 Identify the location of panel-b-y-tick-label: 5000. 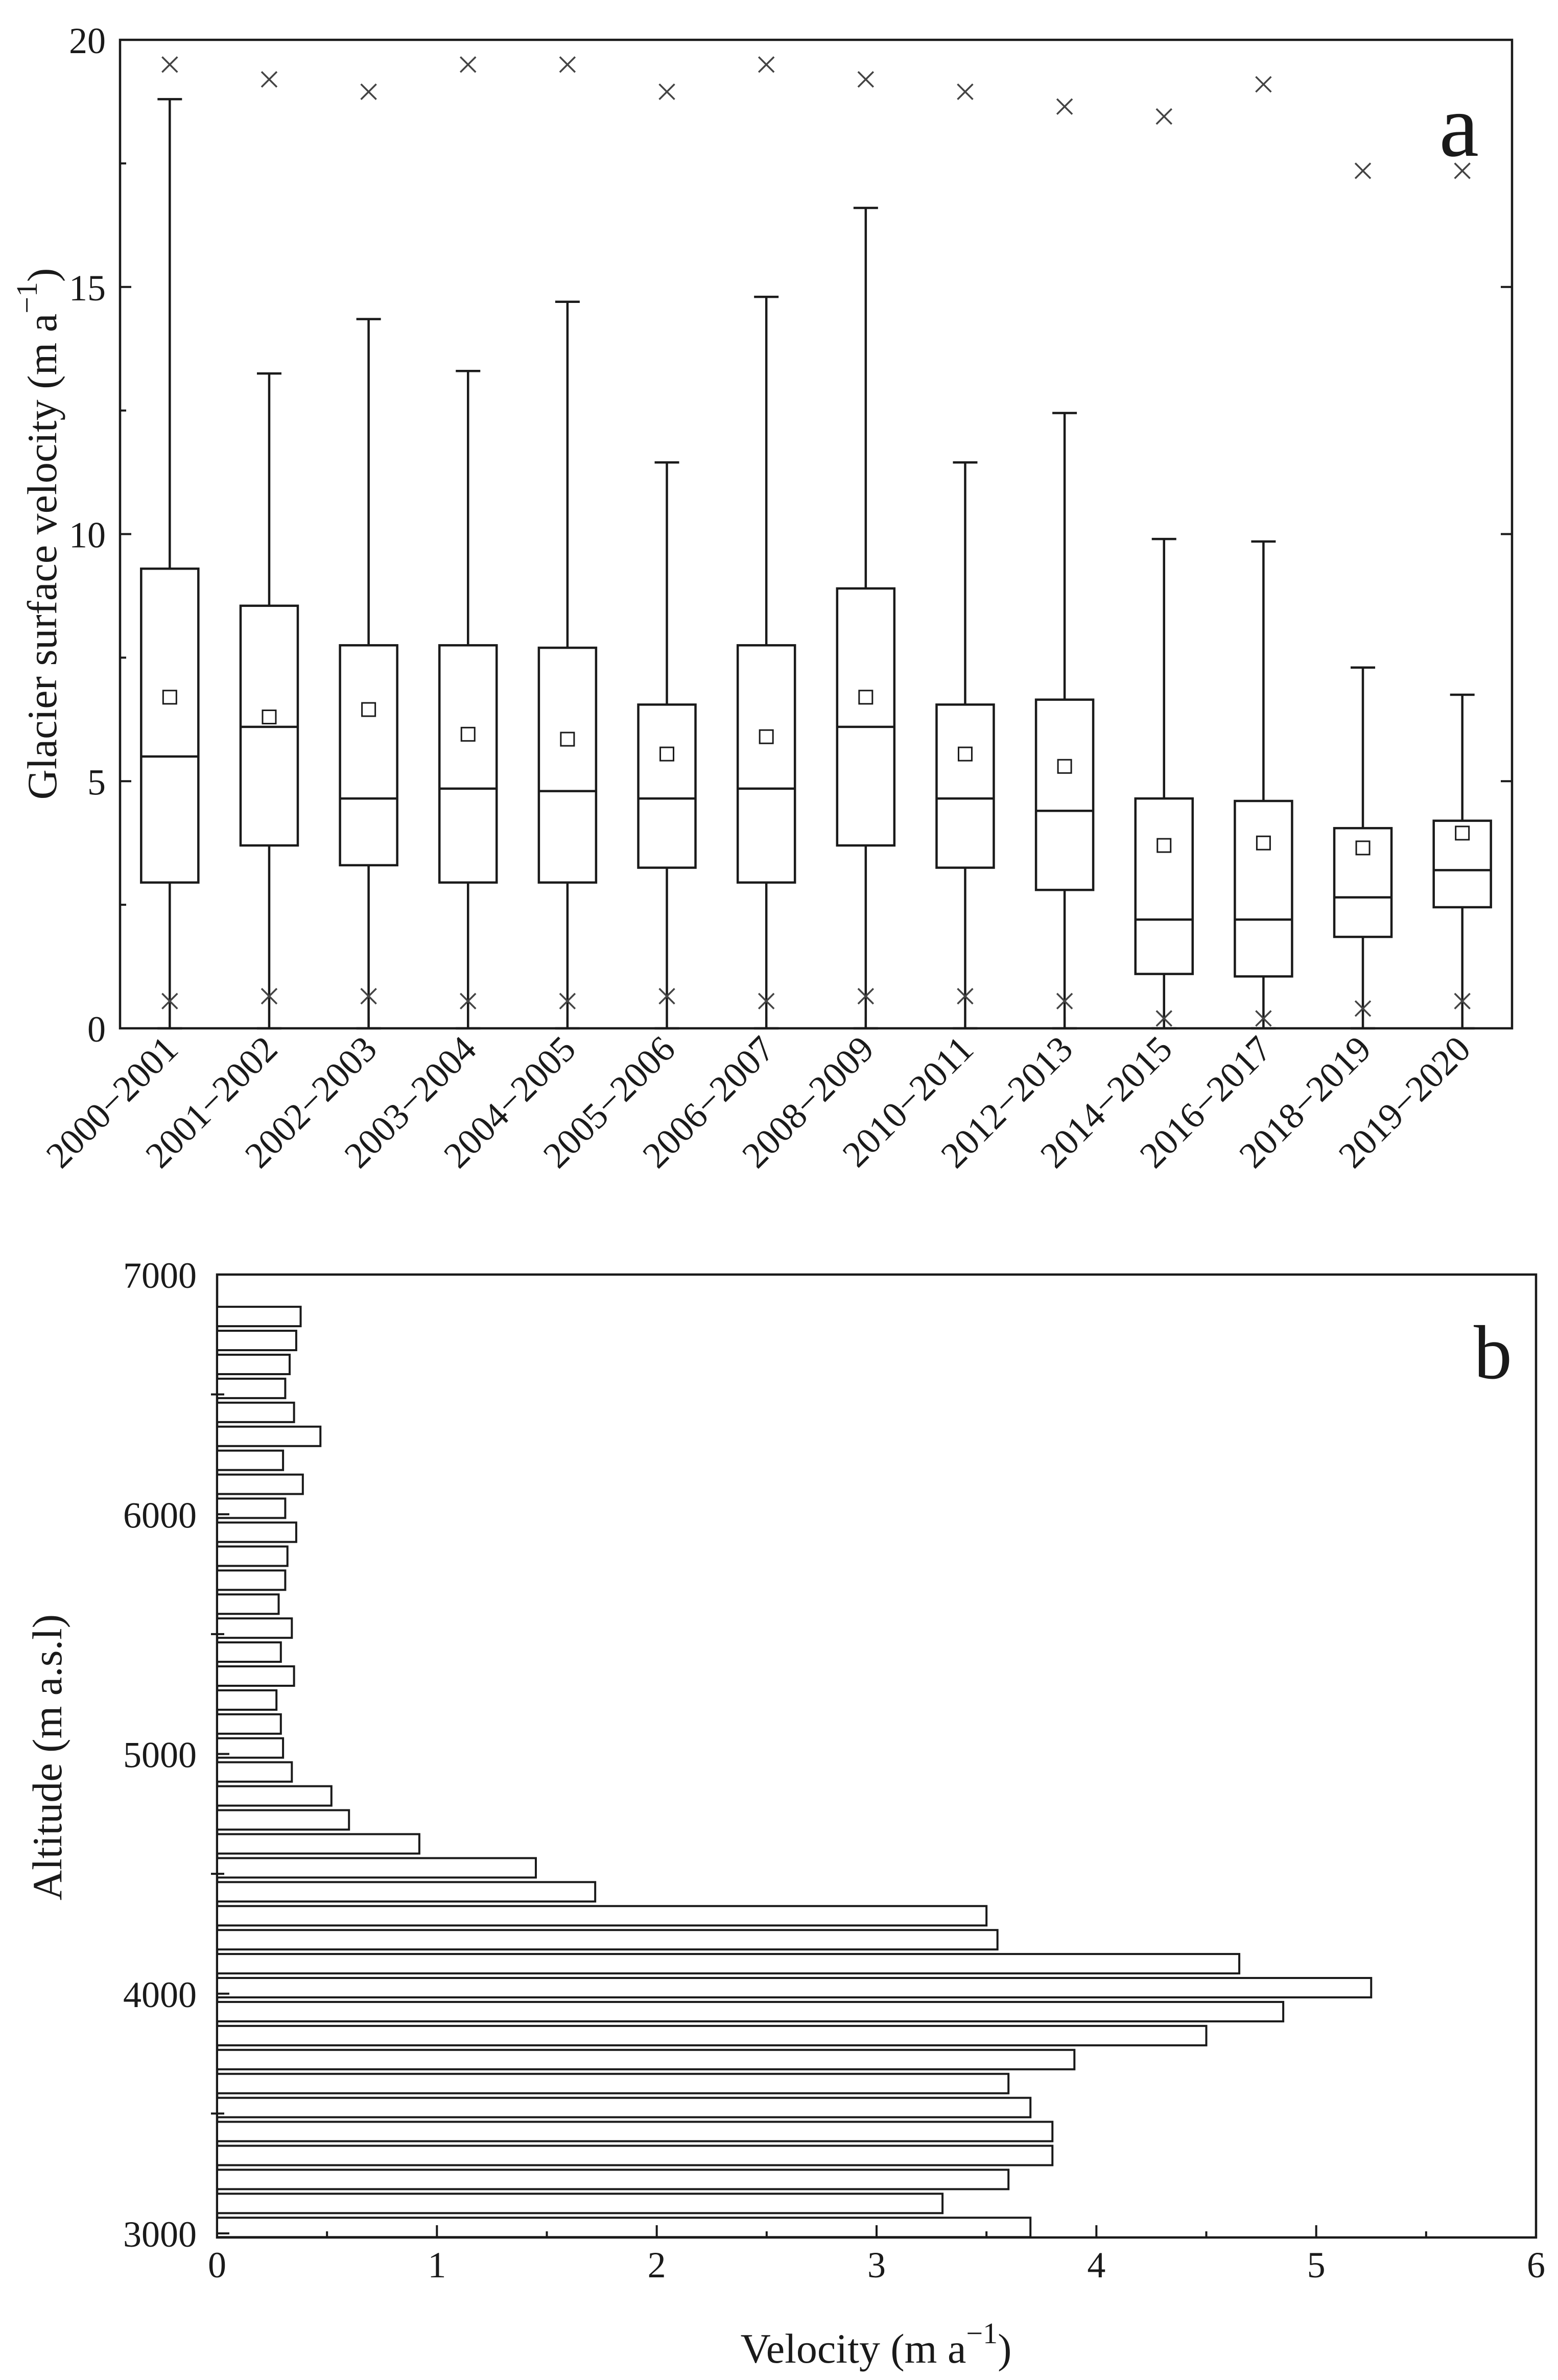
(160, 1756).